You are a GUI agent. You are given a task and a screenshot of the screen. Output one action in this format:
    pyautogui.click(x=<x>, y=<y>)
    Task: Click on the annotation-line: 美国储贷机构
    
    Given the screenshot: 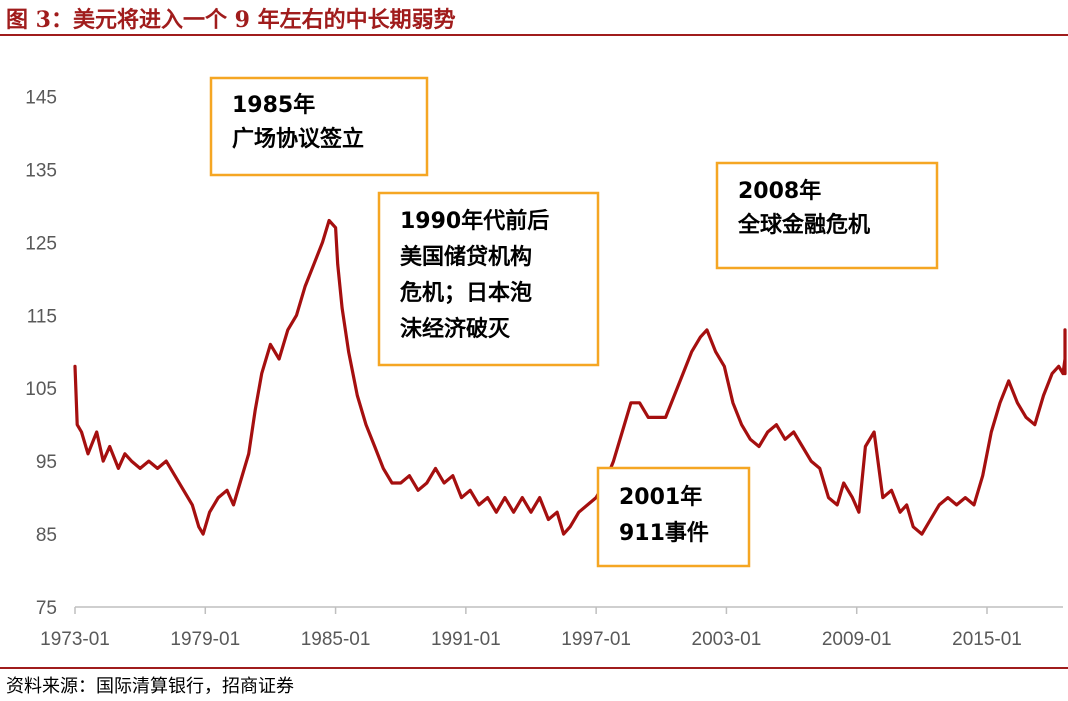 What is the action you would take?
    pyautogui.click(x=466, y=257)
    